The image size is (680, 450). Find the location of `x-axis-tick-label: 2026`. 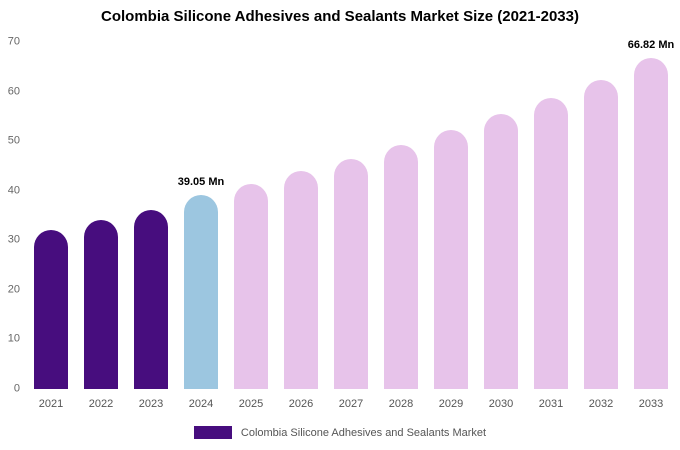

x-axis-tick-label: 2026 is located at coordinates (301, 404).